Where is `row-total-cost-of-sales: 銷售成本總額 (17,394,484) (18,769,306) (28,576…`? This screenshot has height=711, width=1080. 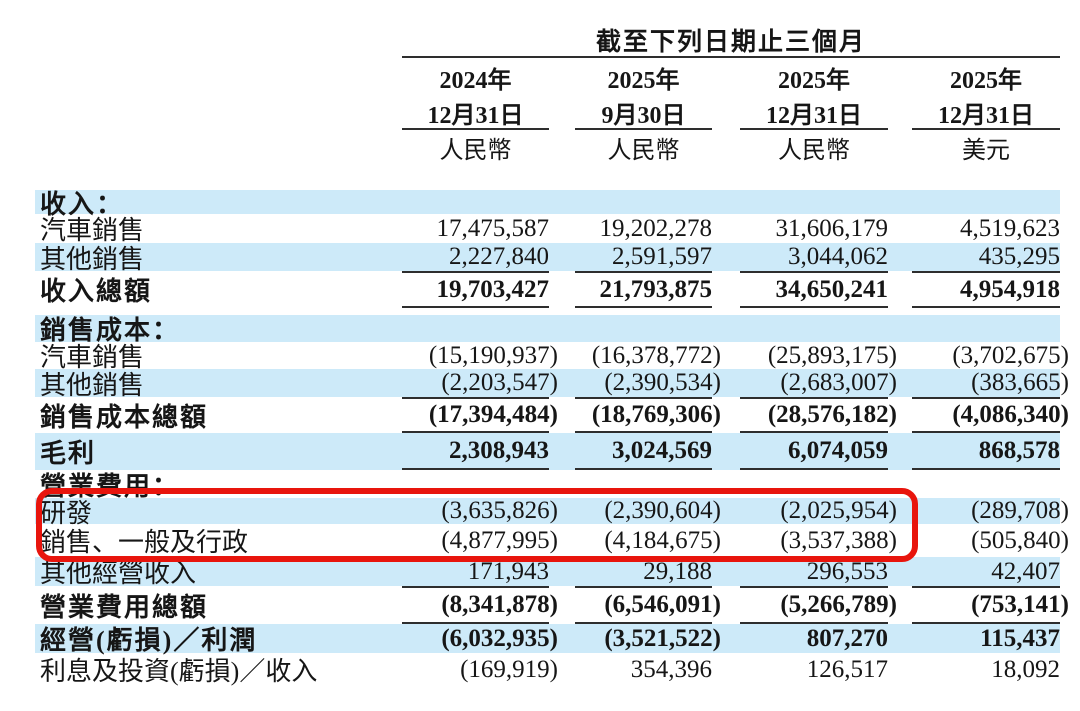 row-total-cost-of-sales: 銷售成本總額 (17,394,484) (18,769,306) (28,576… is located at coordinates (552, 415).